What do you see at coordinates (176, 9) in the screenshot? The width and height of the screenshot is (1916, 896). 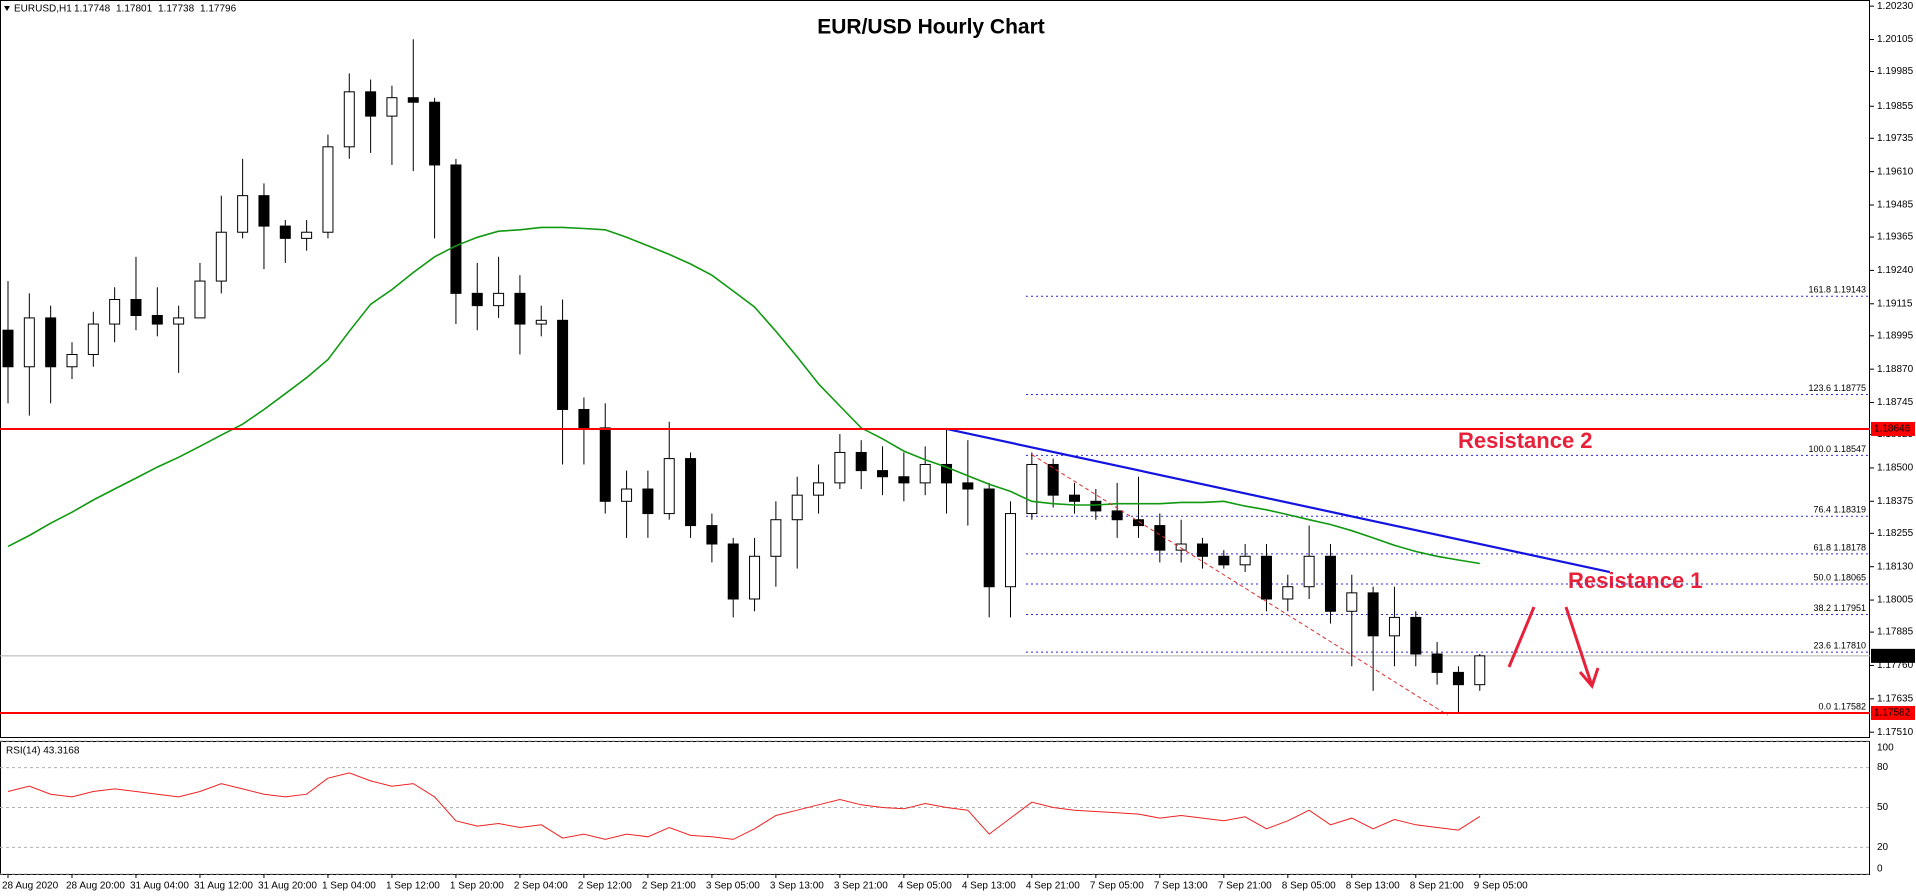 I see `low-price: 1.17738` at bounding box center [176, 9].